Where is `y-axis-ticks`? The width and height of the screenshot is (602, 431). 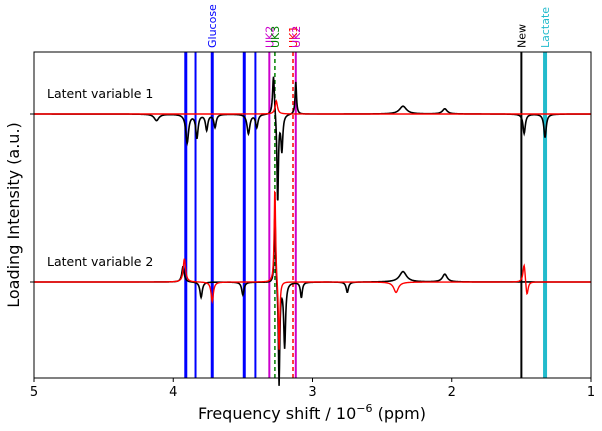
y-axis-ticks is located at coordinates (32, 198).